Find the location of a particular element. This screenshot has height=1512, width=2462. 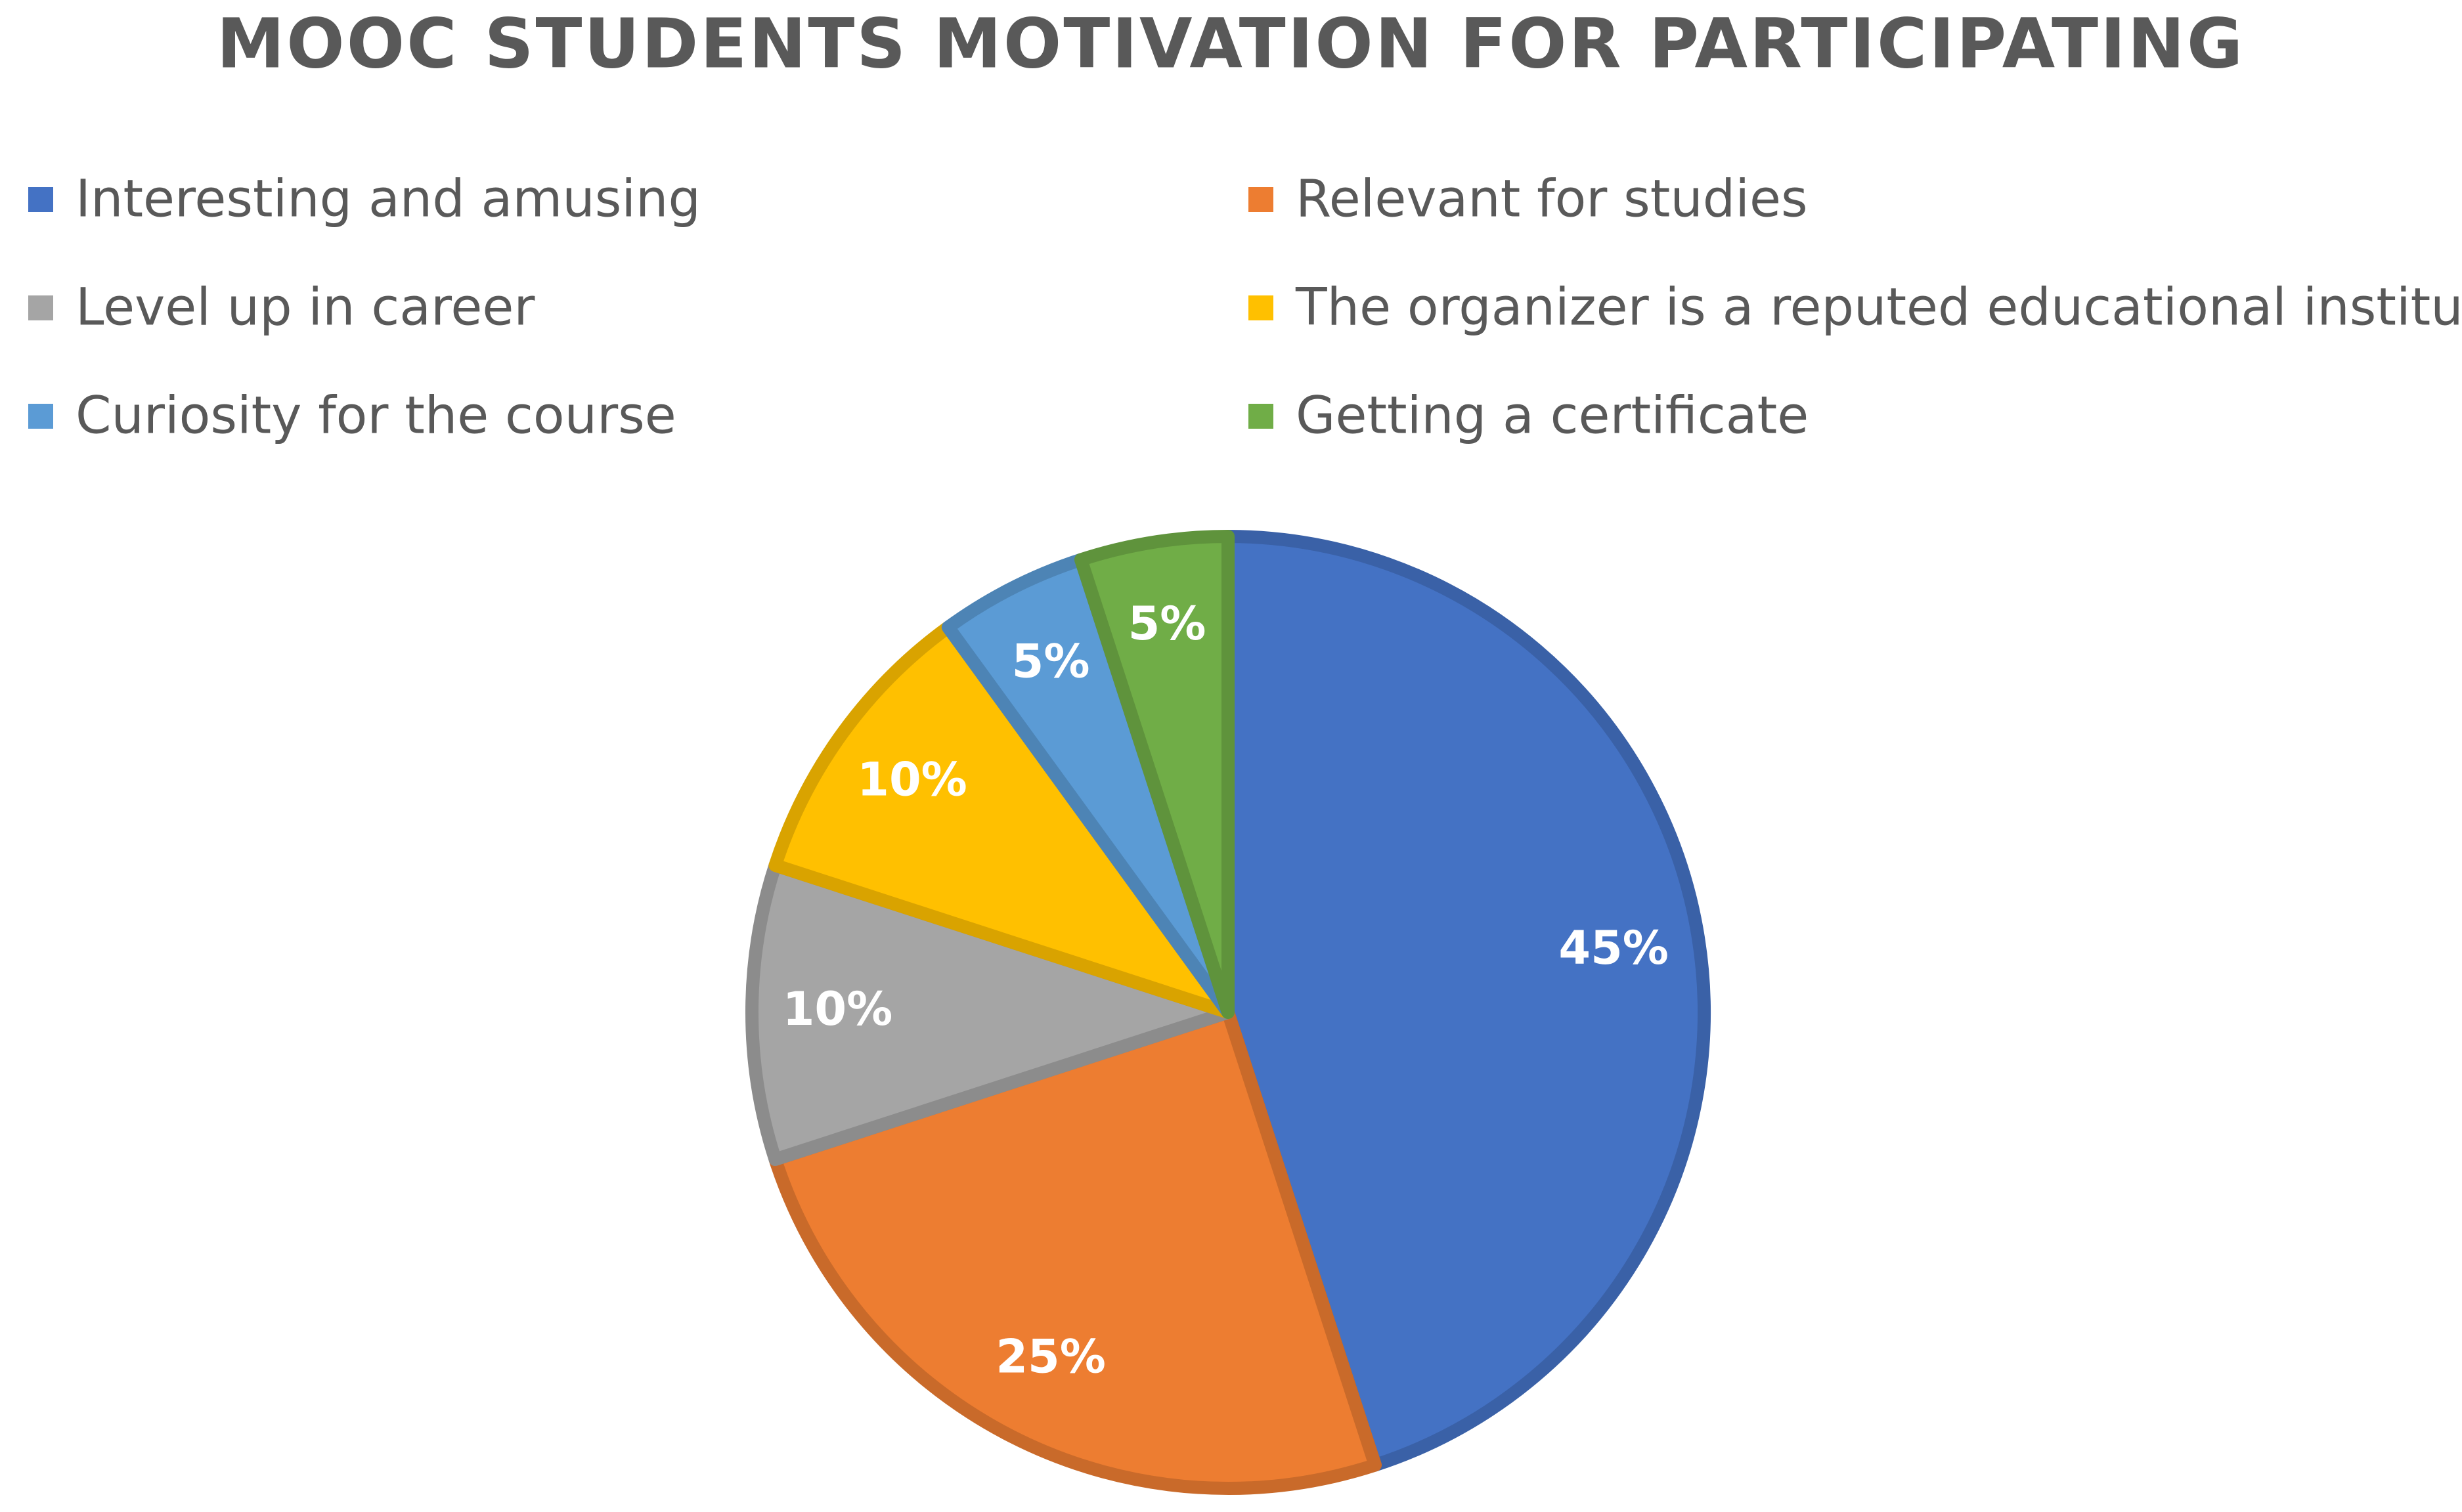

legend-text: Getting a certificate is located at coordinates (1552, 415).